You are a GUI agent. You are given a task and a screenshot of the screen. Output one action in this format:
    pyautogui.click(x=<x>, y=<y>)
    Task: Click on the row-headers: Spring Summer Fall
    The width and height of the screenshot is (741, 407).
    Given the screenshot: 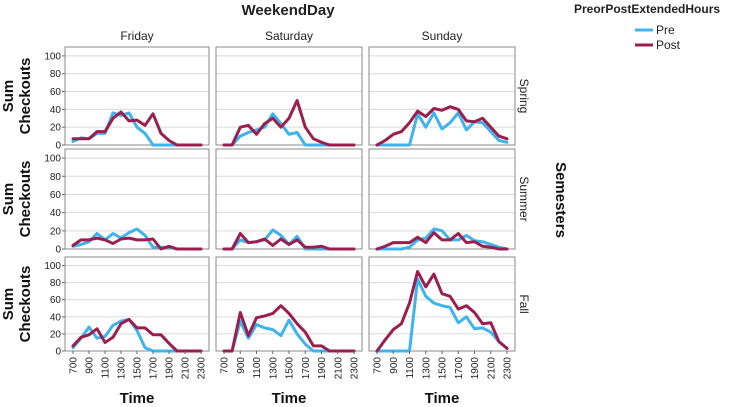 What is the action you would take?
    pyautogui.click(x=524, y=196)
    